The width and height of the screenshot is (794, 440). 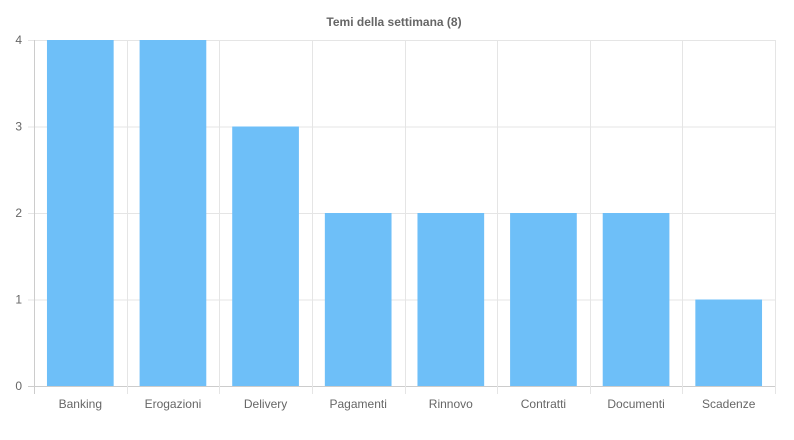 What do you see at coordinates (393, 22) in the screenshot?
I see `chart-title: Temi della settimana (8)` at bounding box center [393, 22].